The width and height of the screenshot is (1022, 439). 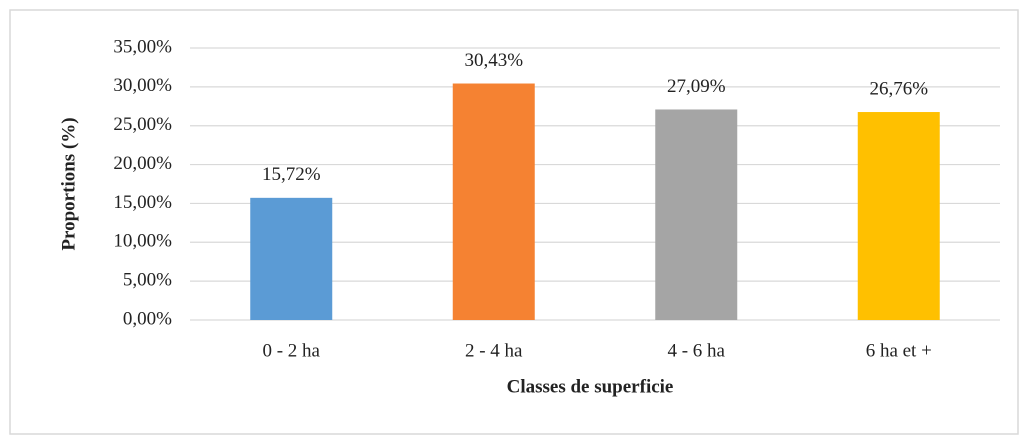 What do you see at coordinates (291, 350) in the screenshot?
I see `x-tick-label: 0 - 2 ha` at bounding box center [291, 350].